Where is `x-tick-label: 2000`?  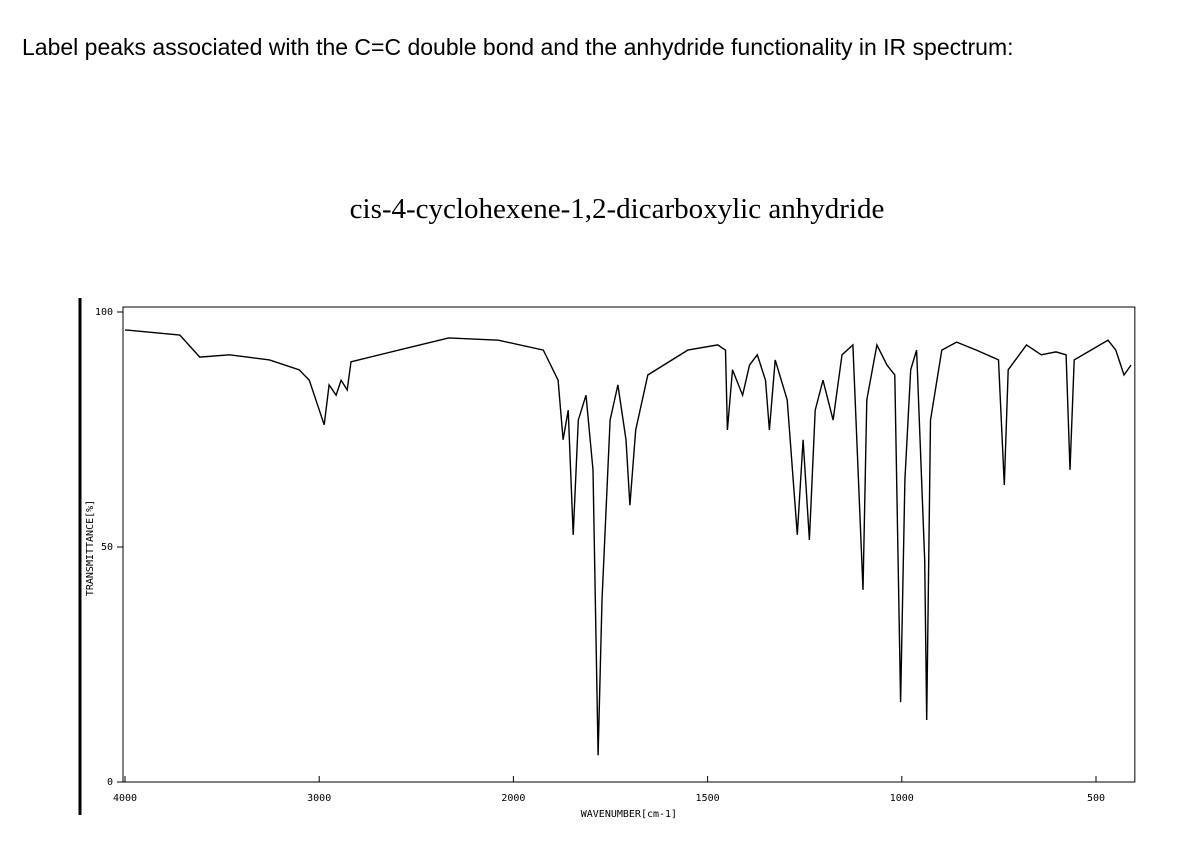 x-tick-label: 2000 is located at coordinates (513, 798).